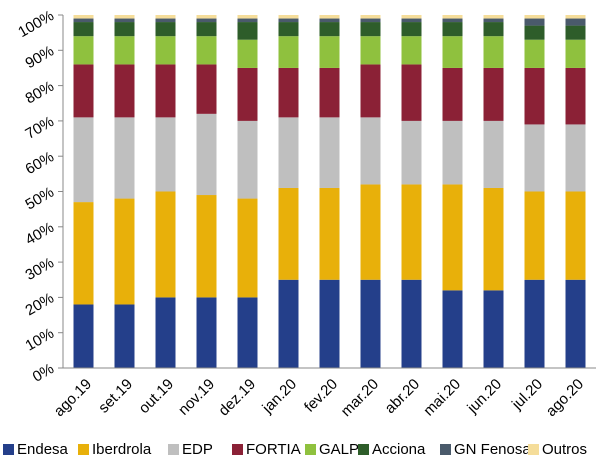 Image resolution: width=598 pixels, height=460 pixels. What do you see at coordinates (565, 398) in the screenshot?
I see `x-tick-label: ago.20` at bounding box center [565, 398].